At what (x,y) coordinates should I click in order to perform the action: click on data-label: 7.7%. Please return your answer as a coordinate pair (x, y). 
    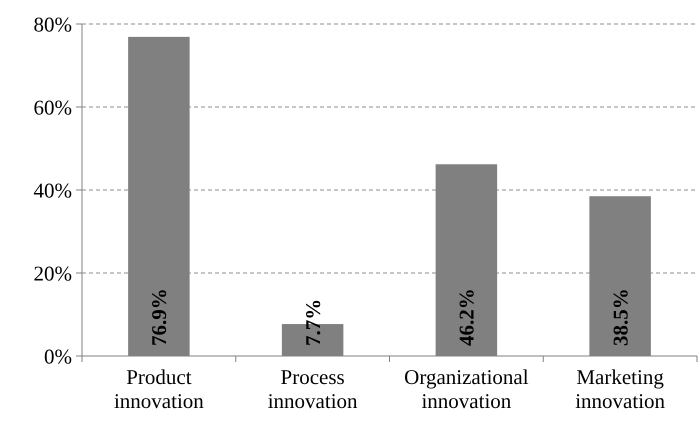
    Looking at the image, I should click on (312, 322).